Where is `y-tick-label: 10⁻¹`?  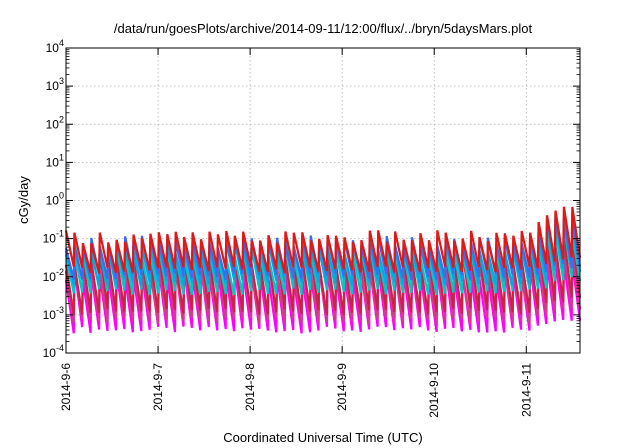 y-tick-label: 10⁻¹ is located at coordinates (53, 237).